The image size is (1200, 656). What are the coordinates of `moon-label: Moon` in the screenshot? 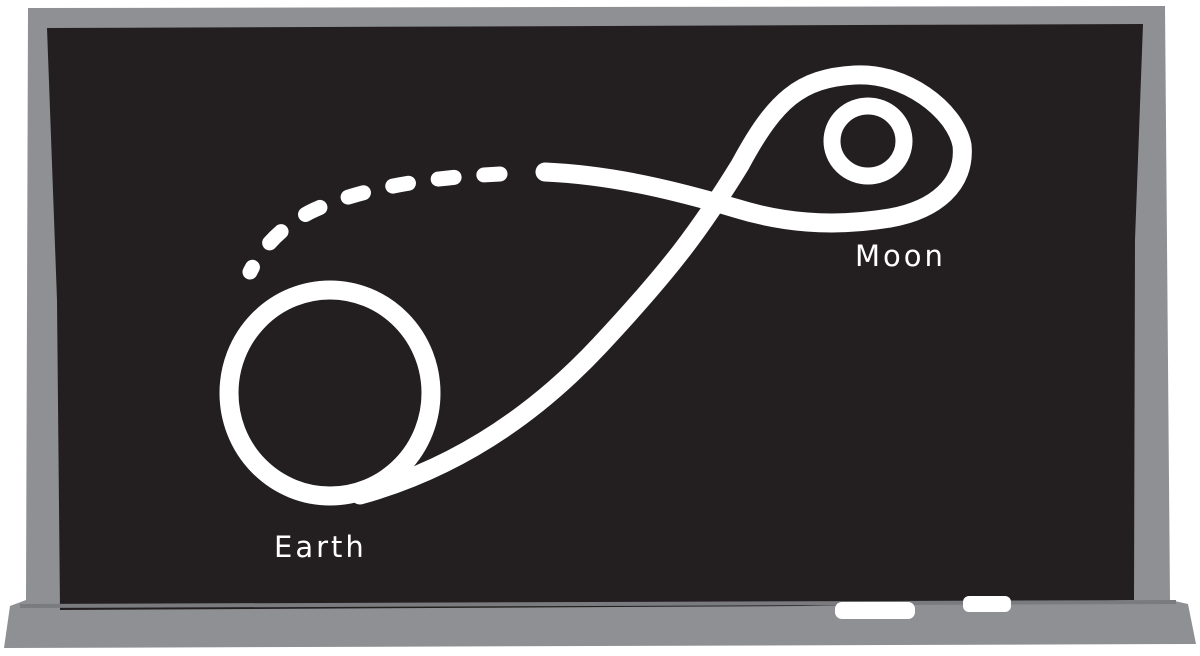 It's located at (900, 256).